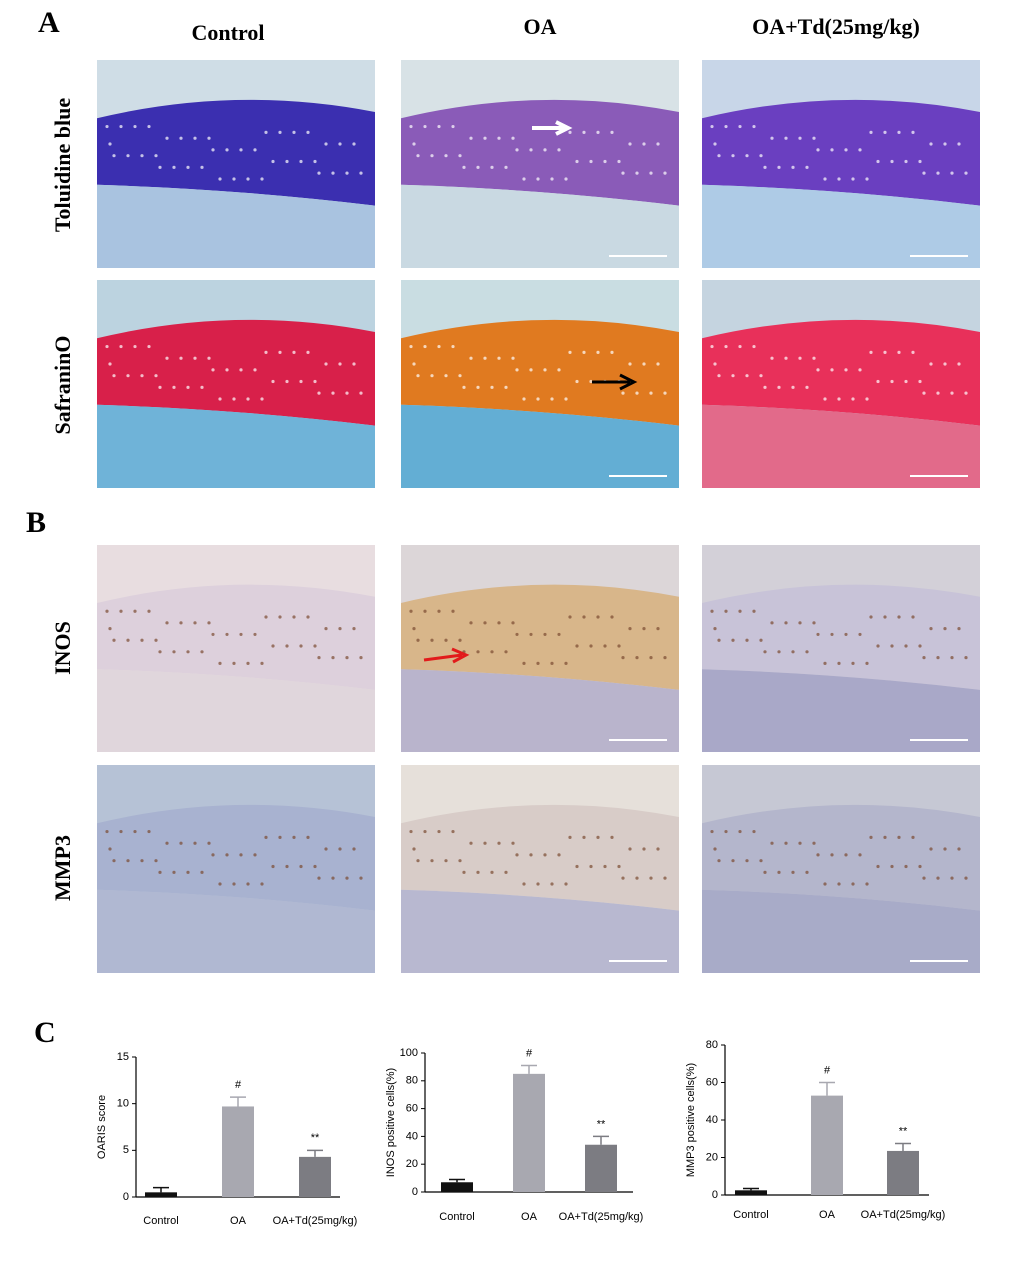 This screenshot has width=1020, height=1263. I want to click on x-tick-label: Control, so click(750, 1215).